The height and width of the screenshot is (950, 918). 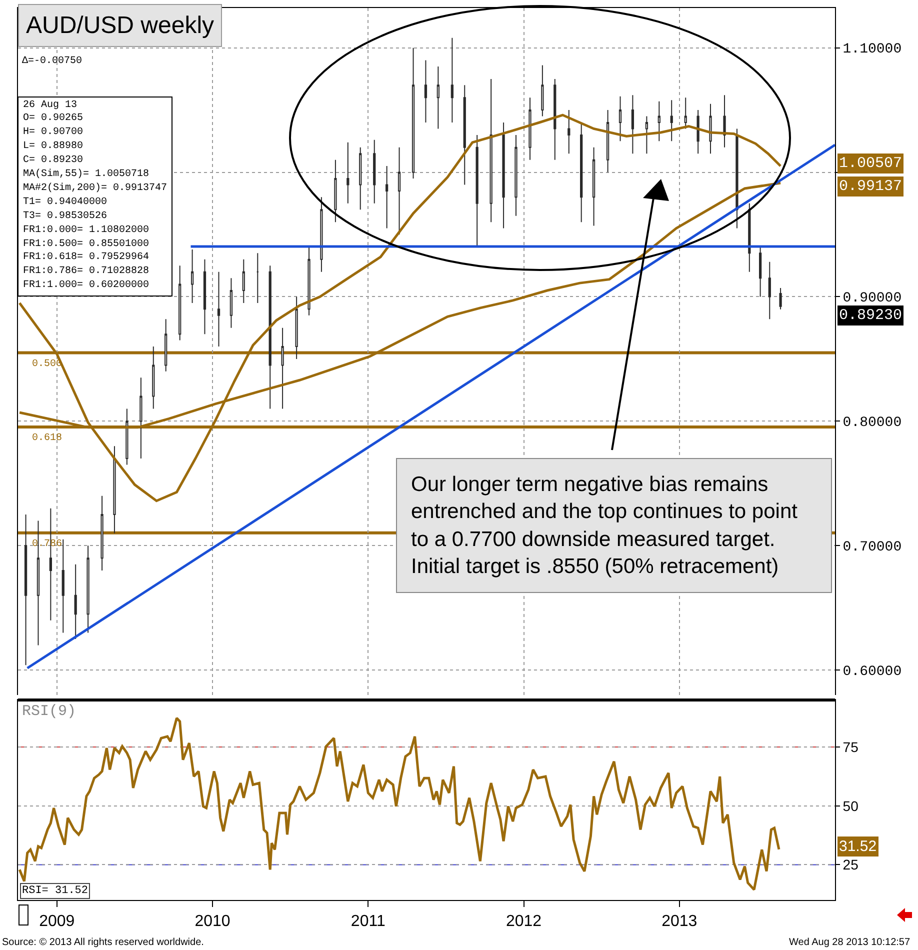 I want to click on x-tick-label: 2009, so click(x=57, y=921).